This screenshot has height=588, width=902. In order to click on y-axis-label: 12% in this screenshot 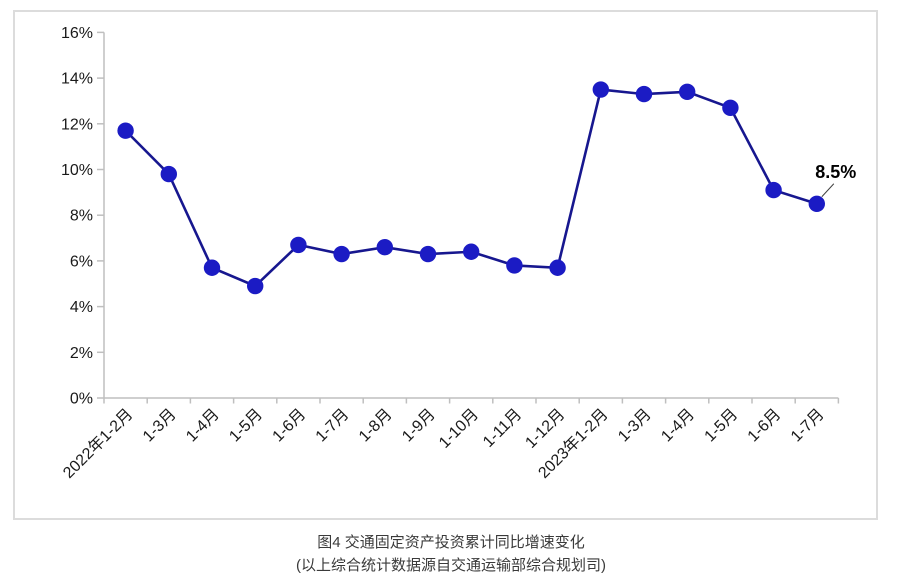, I will do `click(77, 124)`.